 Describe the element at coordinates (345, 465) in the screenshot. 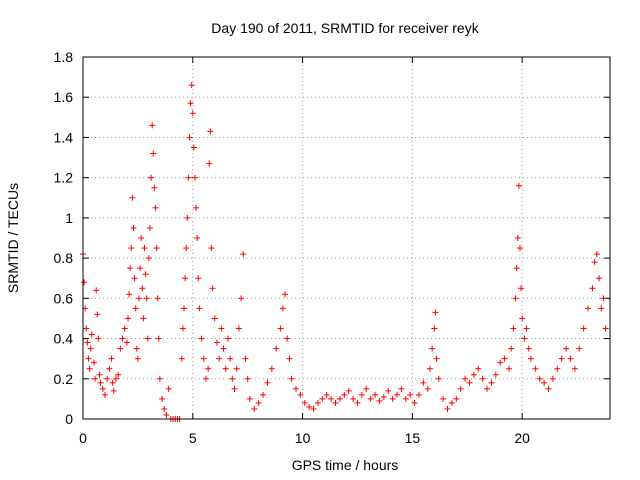

I see `x-axis-label: GPS time / hours` at that location.